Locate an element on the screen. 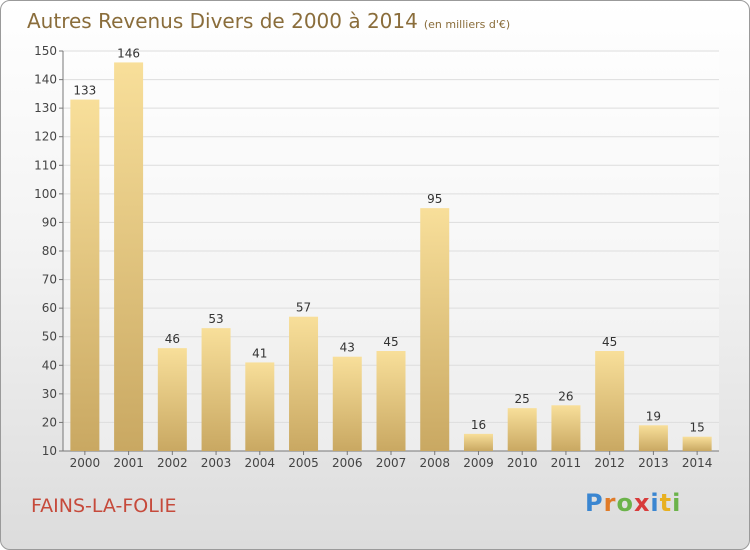 The image size is (750, 550). data-label: 25 is located at coordinates (522, 399).